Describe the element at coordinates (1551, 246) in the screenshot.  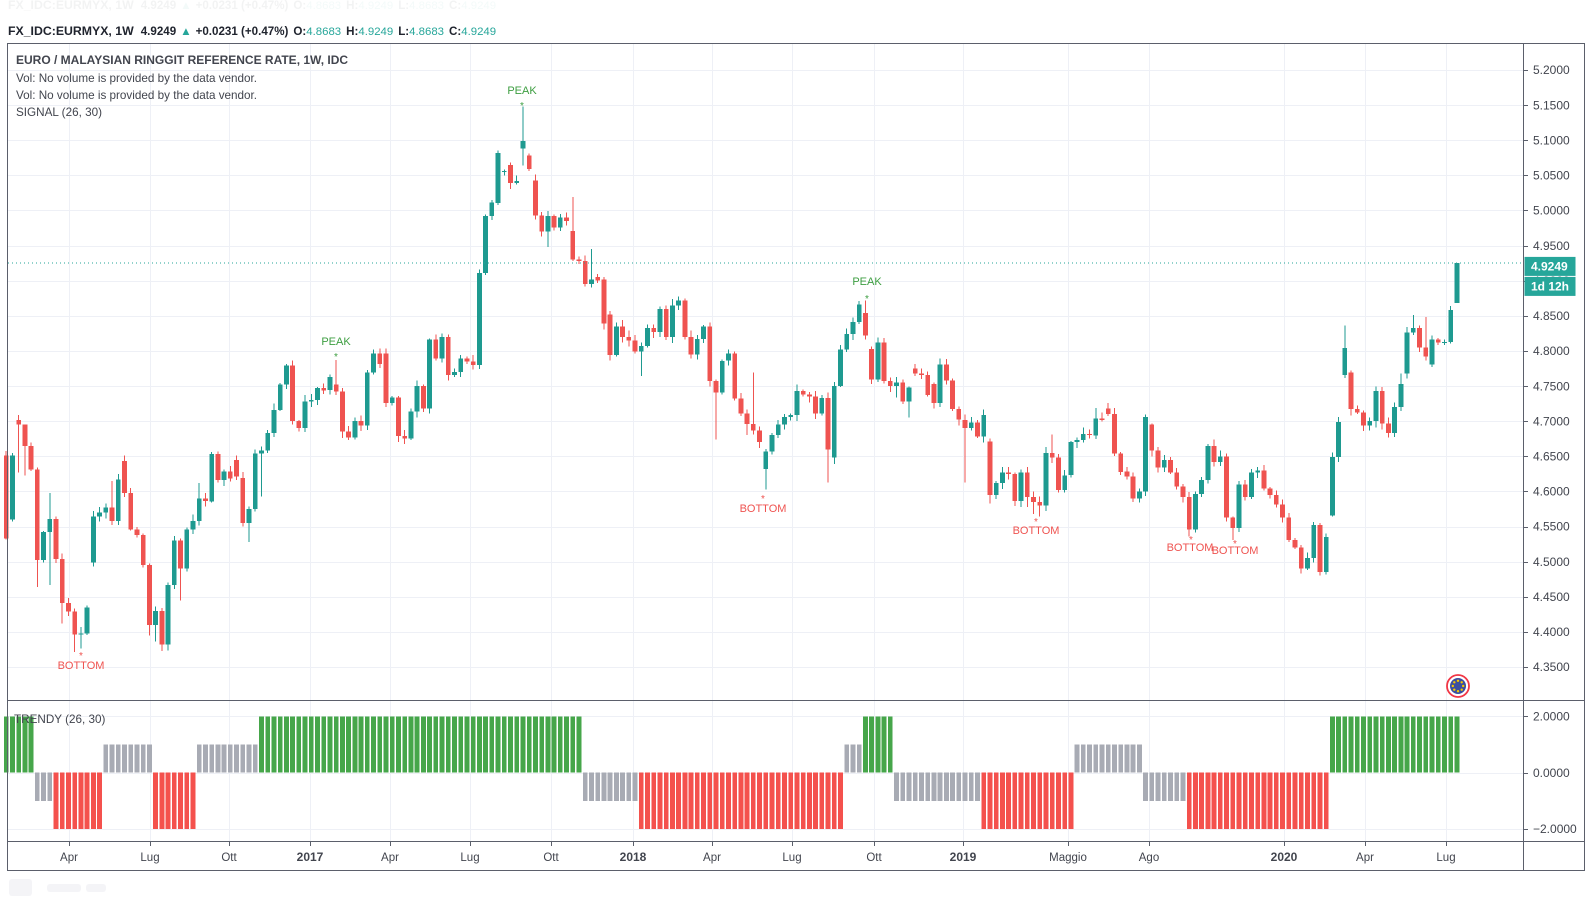
I see `svg-text: 4.9500` at that location.